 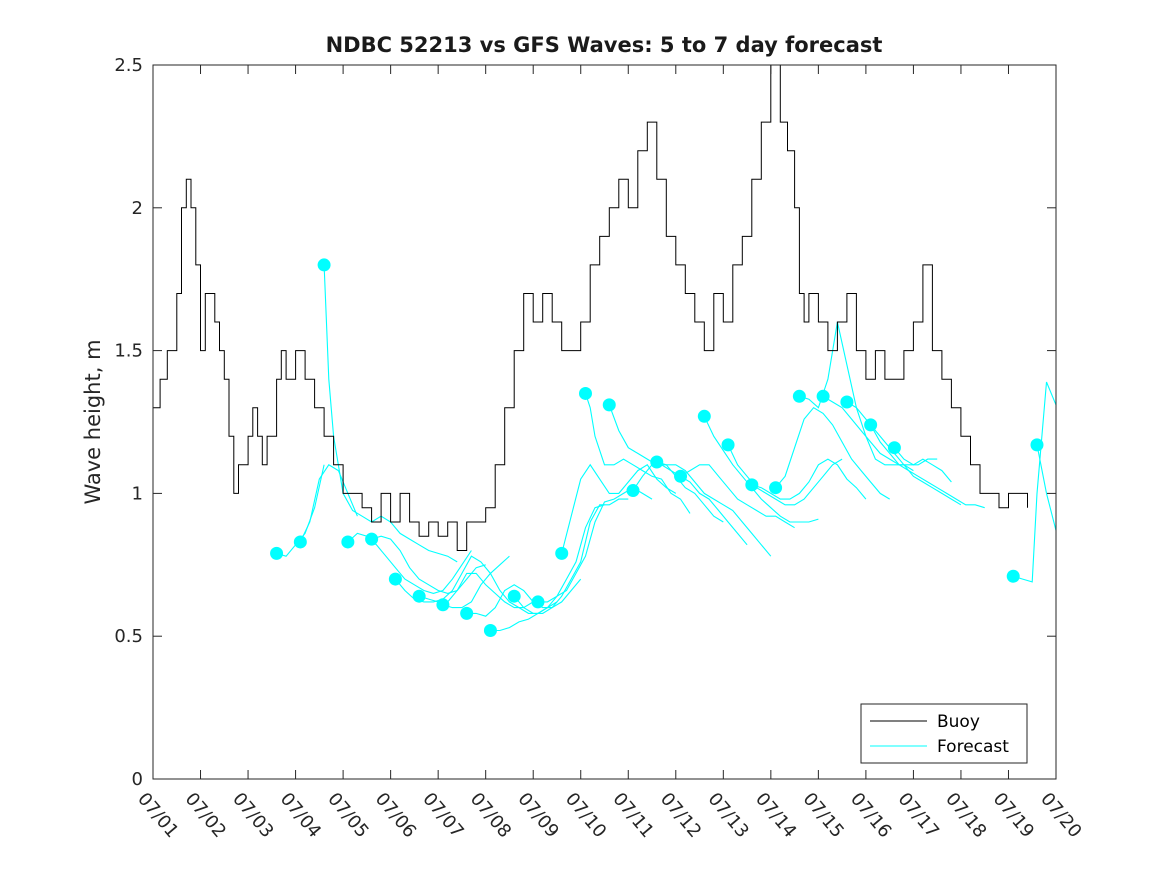 I want to click on legend: Buoy Forecast, so click(x=944, y=733).